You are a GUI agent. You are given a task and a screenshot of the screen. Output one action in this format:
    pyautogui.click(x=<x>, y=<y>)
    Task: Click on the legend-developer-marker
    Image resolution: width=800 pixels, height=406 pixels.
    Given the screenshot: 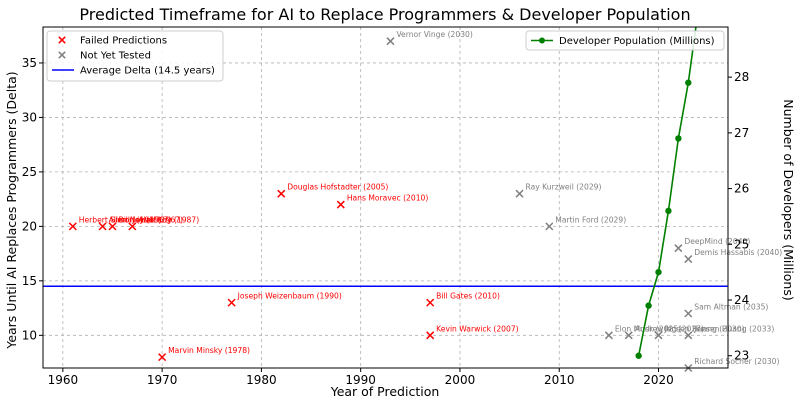 What is the action you would take?
    pyautogui.click(x=542, y=40)
    